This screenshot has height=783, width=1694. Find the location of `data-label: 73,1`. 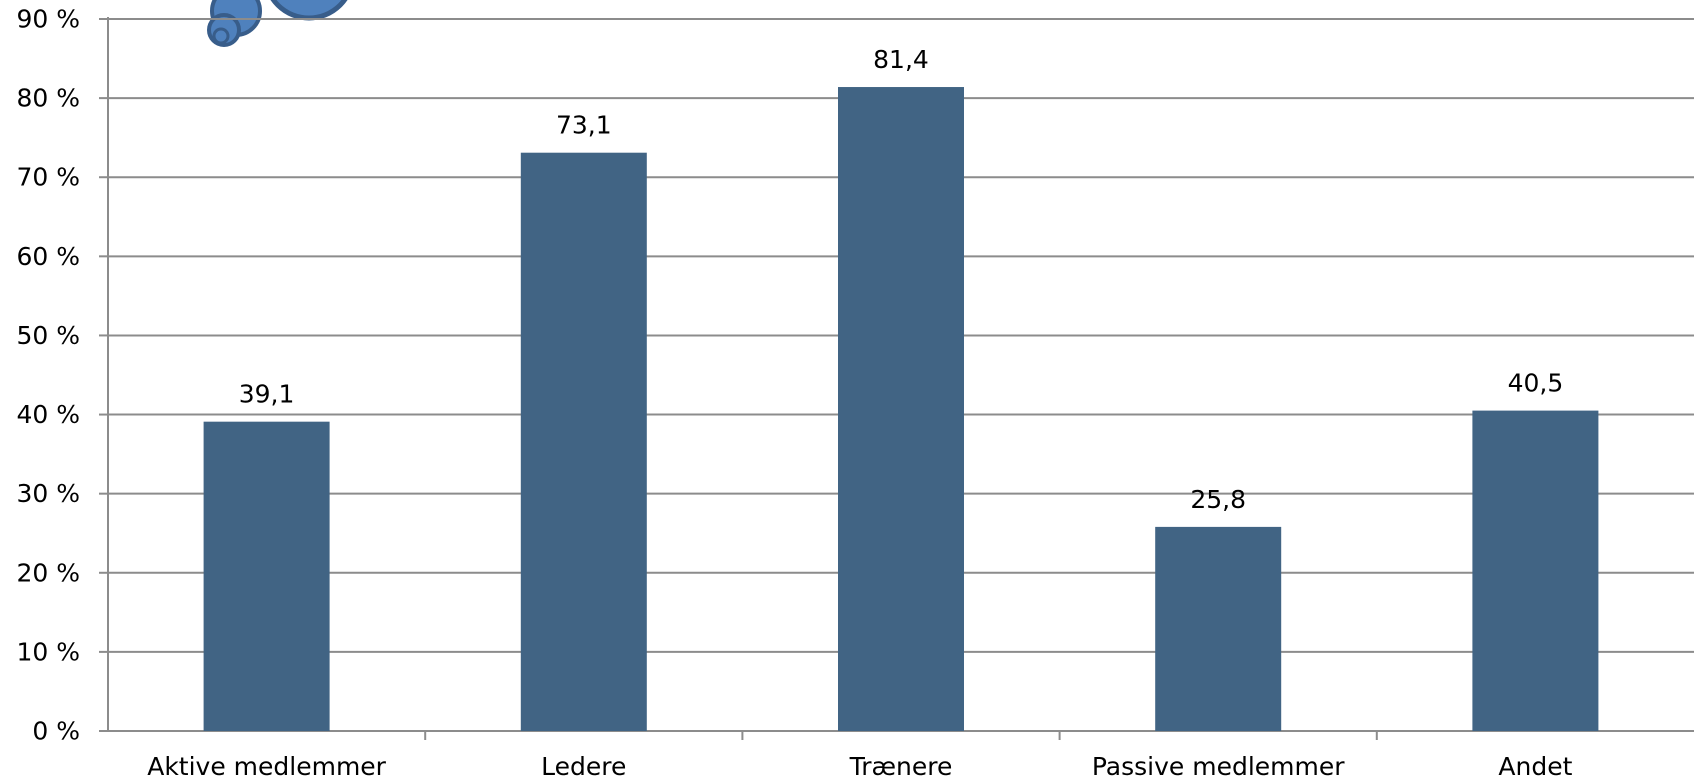

data-label: 73,1 is located at coordinates (584, 125).